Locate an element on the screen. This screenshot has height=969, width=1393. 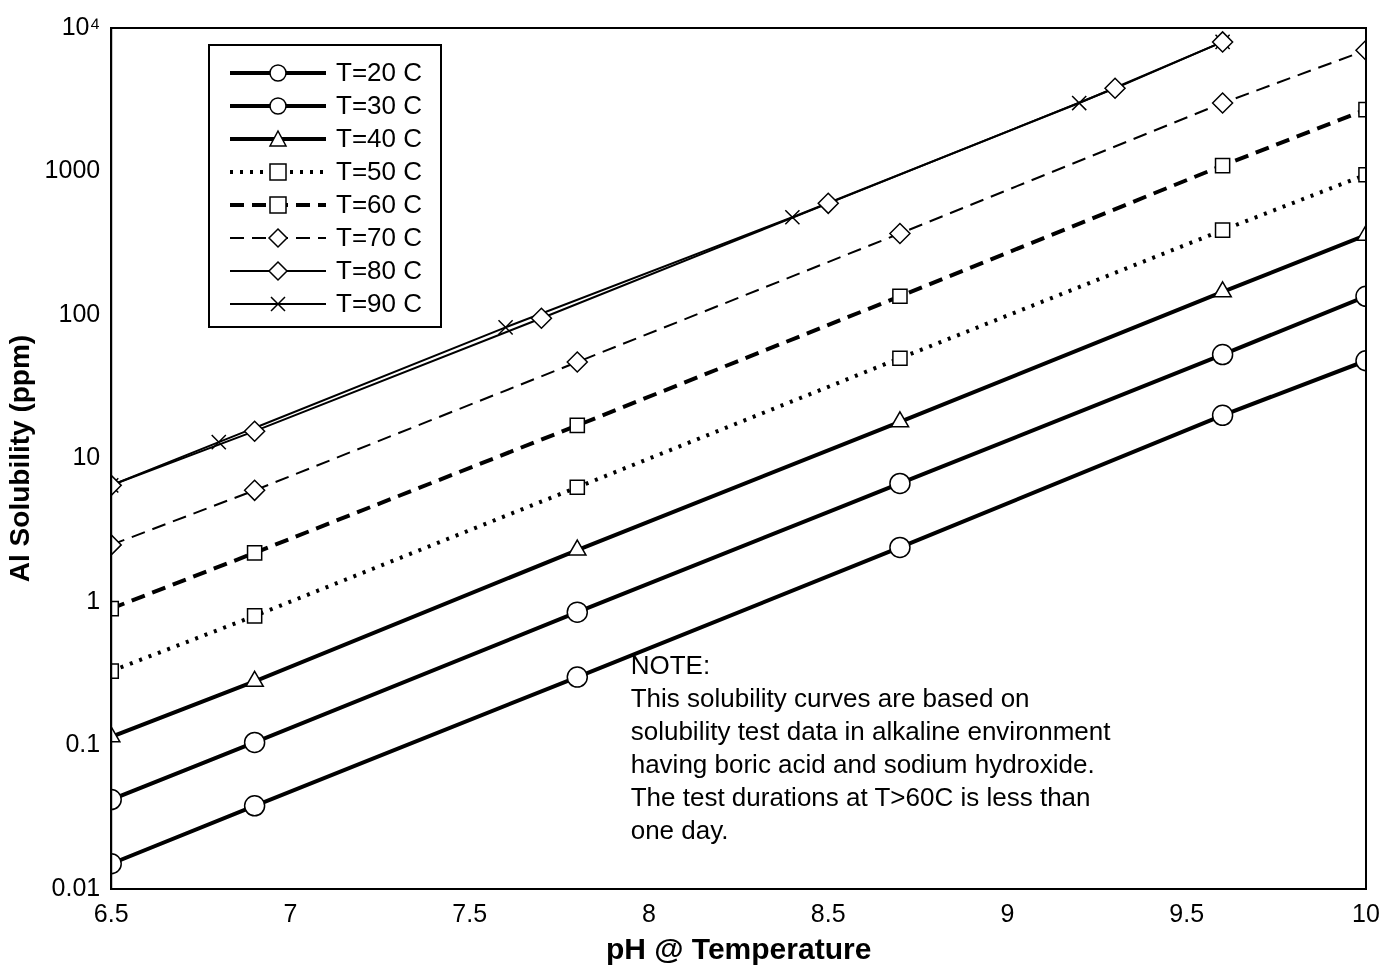
x-tick-label: 7.5 is located at coordinates (470, 912).